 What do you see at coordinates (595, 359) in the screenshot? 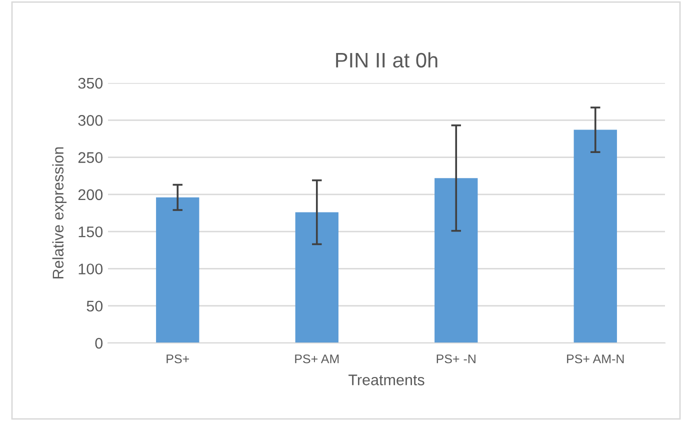
I see `x-tick-label: PS+ AM-N` at bounding box center [595, 359].